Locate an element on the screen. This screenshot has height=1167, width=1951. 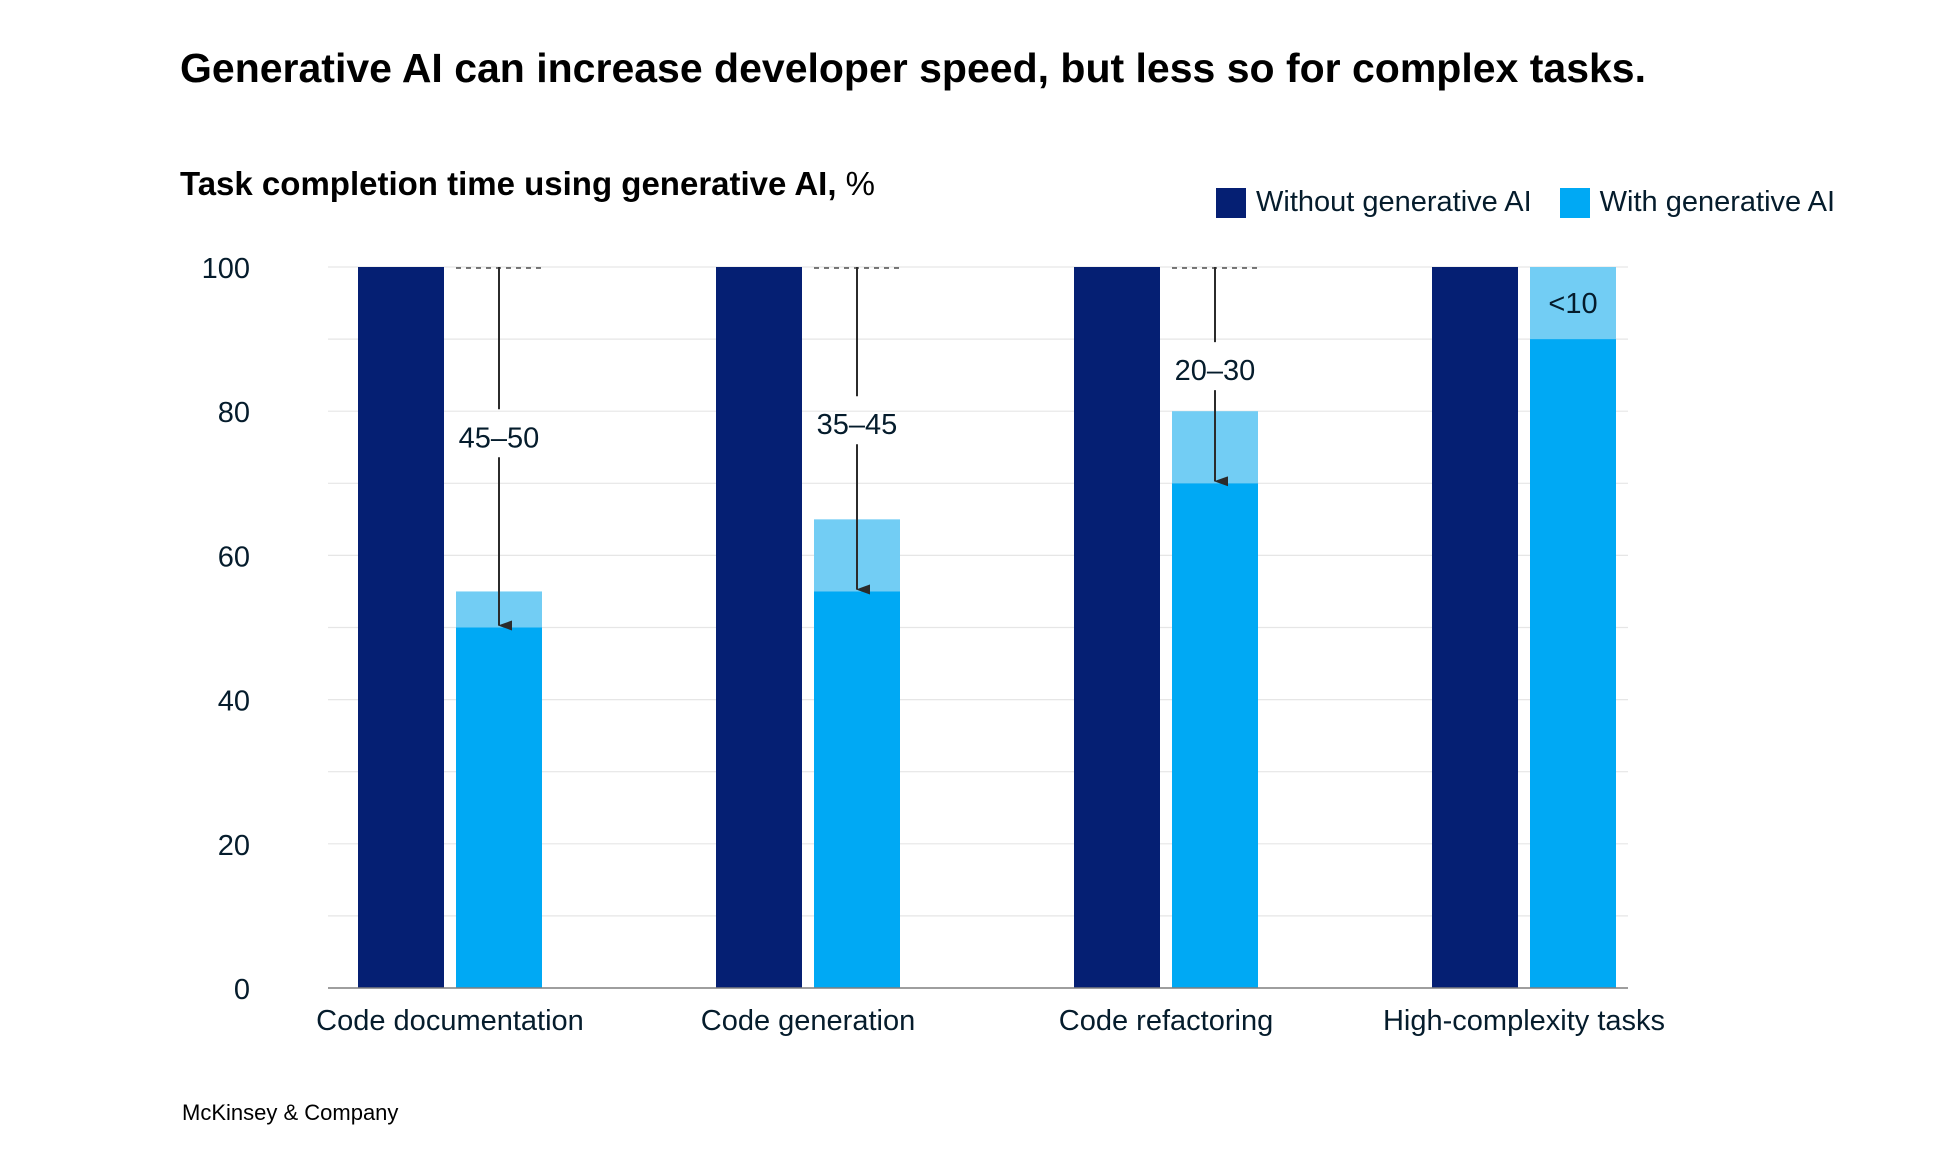
x-tick-label: Code generation is located at coordinates (808, 1021).